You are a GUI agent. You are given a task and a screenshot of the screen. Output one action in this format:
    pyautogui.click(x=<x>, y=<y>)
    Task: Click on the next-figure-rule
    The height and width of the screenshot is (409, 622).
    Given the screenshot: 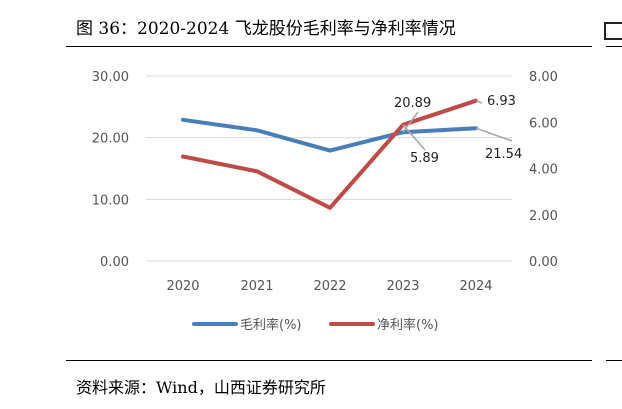 What is the action you would take?
    pyautogui.click(x=614, y=46)
    